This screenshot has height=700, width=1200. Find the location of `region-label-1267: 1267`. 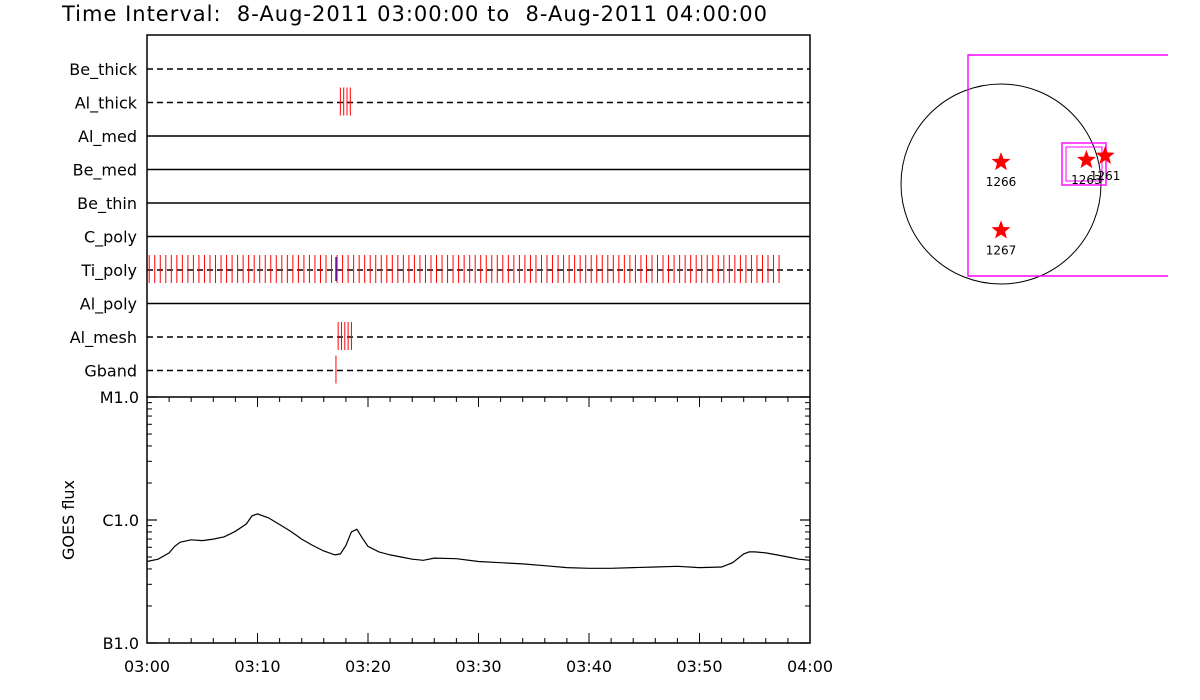

region-label-1267: 1267 is located at coordinates (1001, 250).